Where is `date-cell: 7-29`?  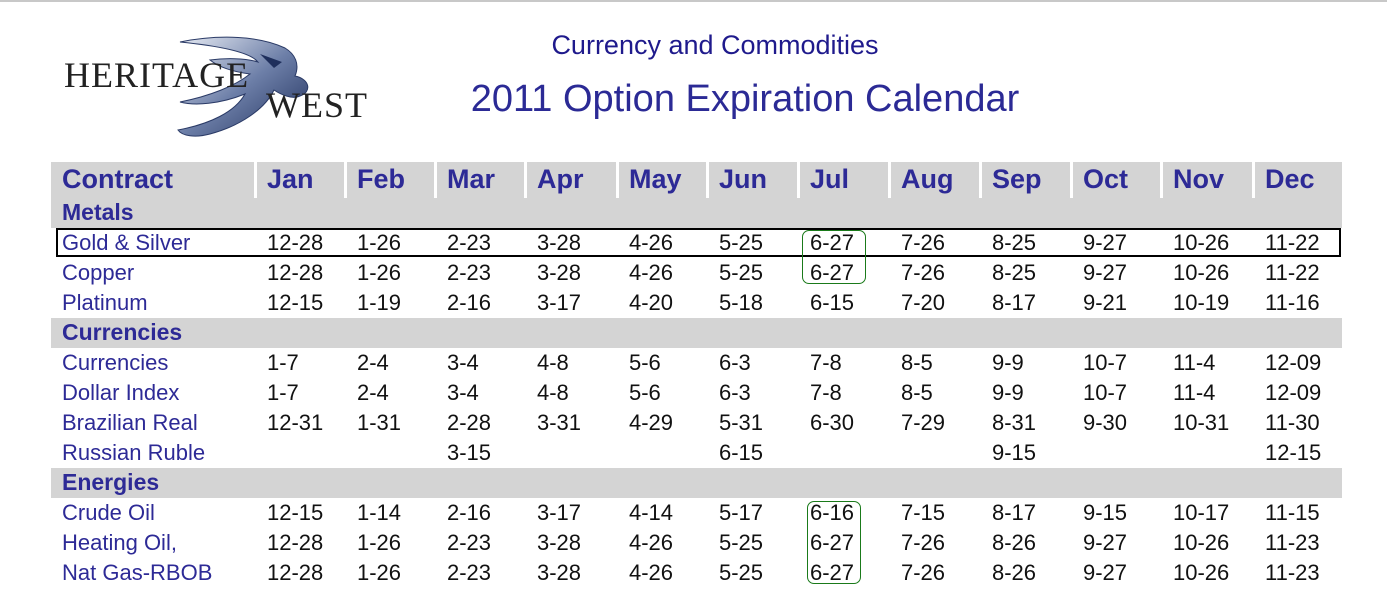 date-cell: 7-29 is located at coordinates (923, 422).